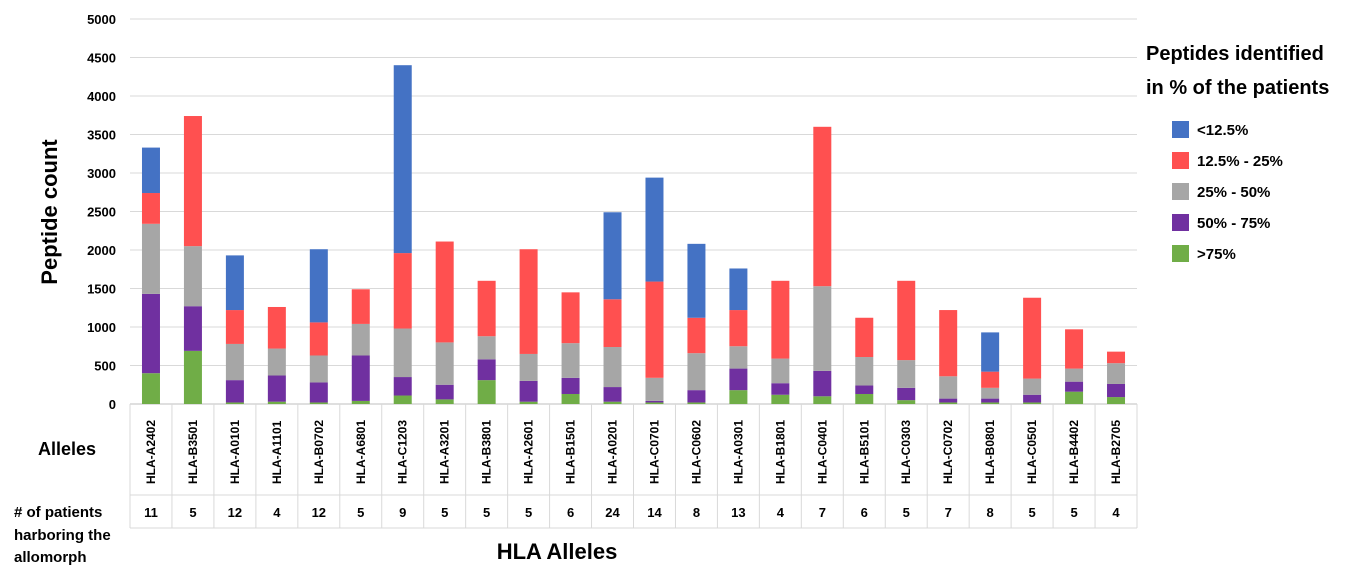 The image size is (1352, 566). Describe the element at coordinates (444, 292) in the screenshot. I see `bar-segment-HLA-A3201-s3` at that location.